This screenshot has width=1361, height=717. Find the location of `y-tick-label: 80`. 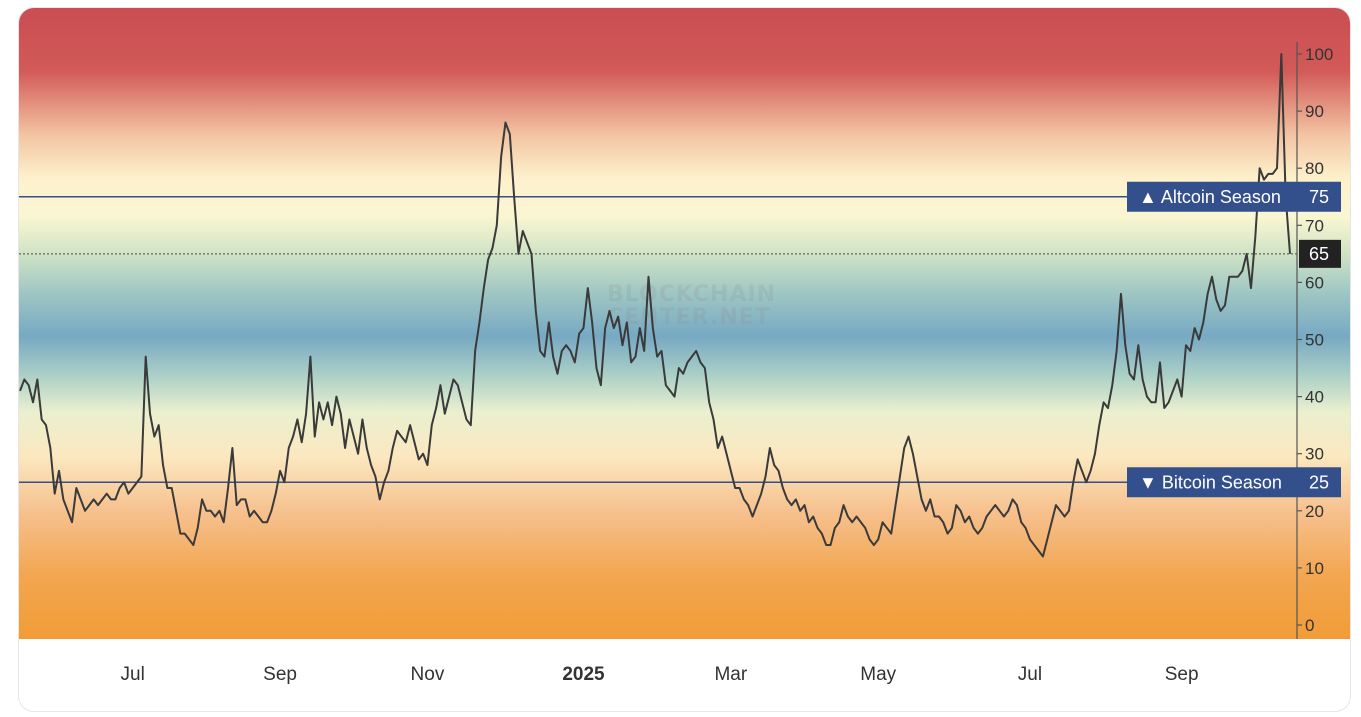

y-tick-label: 80 is located at coordinates (1314, 168).